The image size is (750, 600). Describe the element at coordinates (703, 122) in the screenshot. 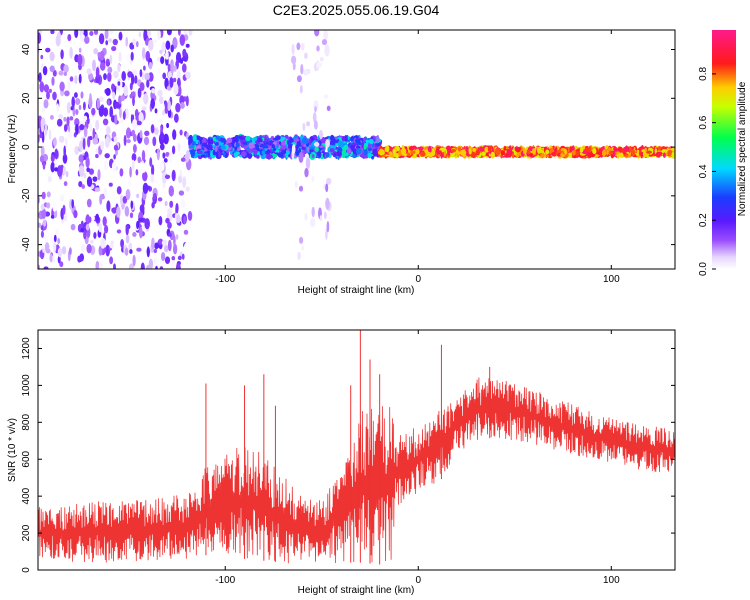

I see `colorbar-tick-label: 0.6` at that location.